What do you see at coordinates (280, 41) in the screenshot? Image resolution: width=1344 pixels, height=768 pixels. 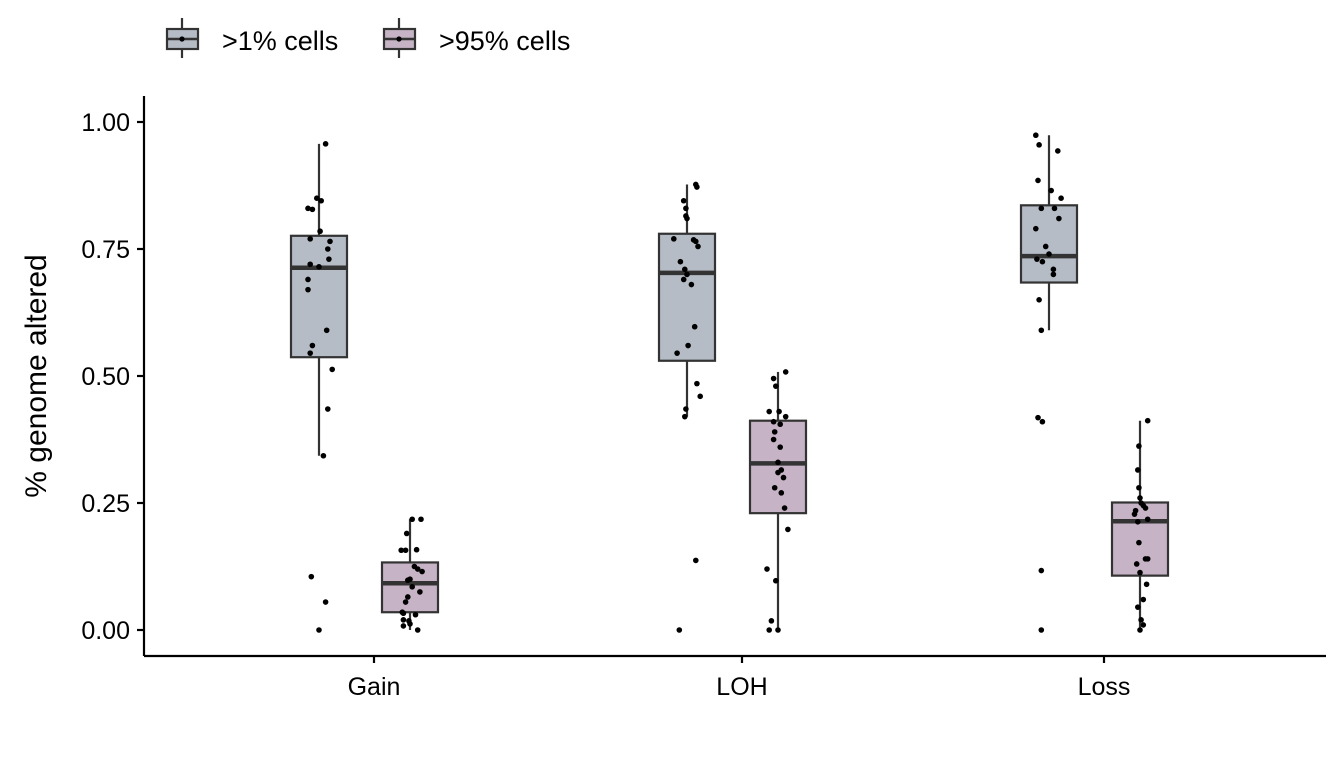 I see `legend-label: >1% cells` at bounding box center [280, 41].